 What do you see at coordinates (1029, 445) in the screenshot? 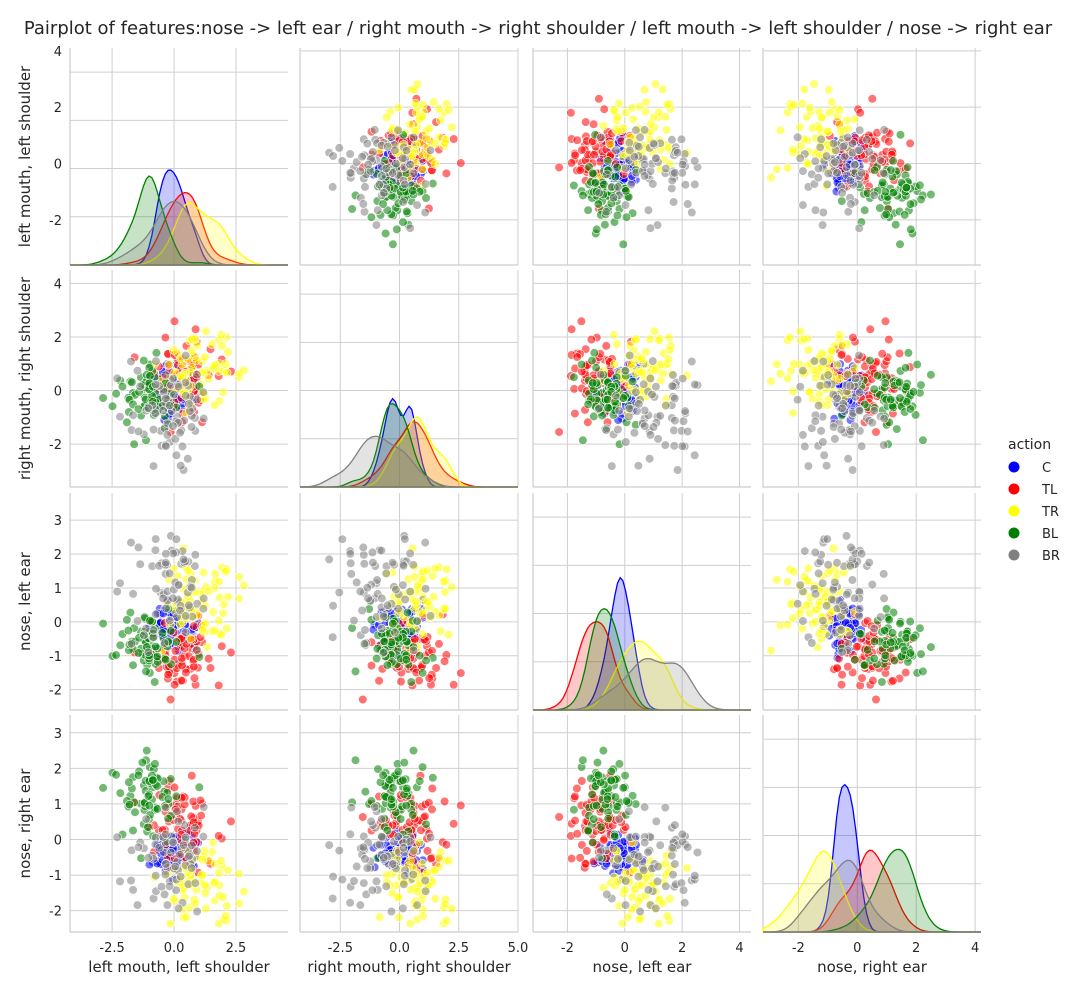
I see `legend-title: action` at bounding box center [1029, 445].